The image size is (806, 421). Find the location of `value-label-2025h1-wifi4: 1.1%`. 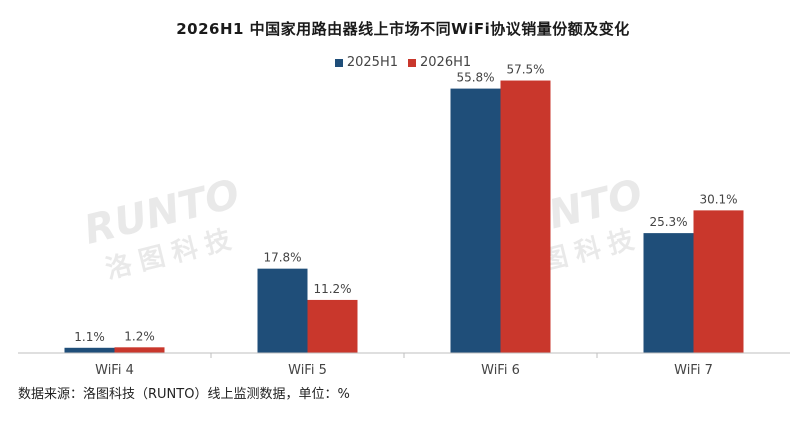

value-label-2025h1-wifi4: 1.1% is located at coordinates (89, 337).